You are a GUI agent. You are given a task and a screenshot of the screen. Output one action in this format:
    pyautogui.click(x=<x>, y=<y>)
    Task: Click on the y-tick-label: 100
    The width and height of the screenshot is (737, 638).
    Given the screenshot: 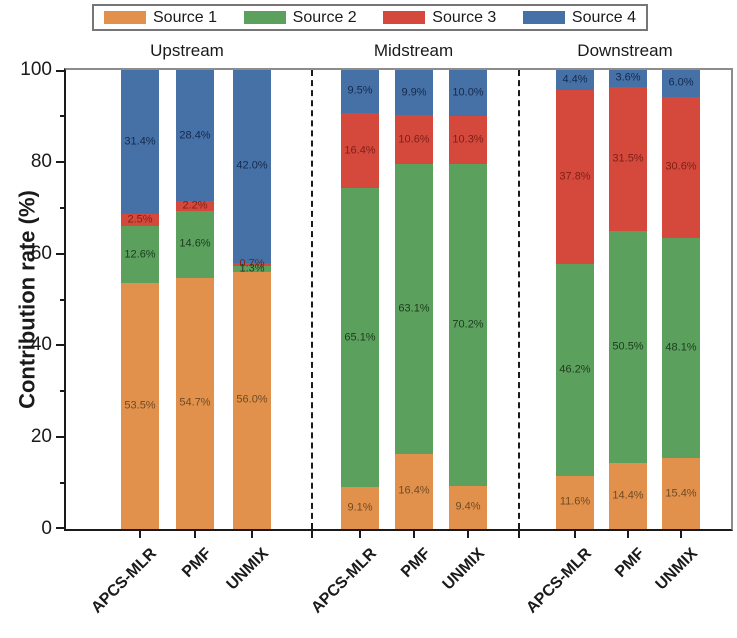 What is the action you would take?
    pyautogui.click(x=36, y=69)
    